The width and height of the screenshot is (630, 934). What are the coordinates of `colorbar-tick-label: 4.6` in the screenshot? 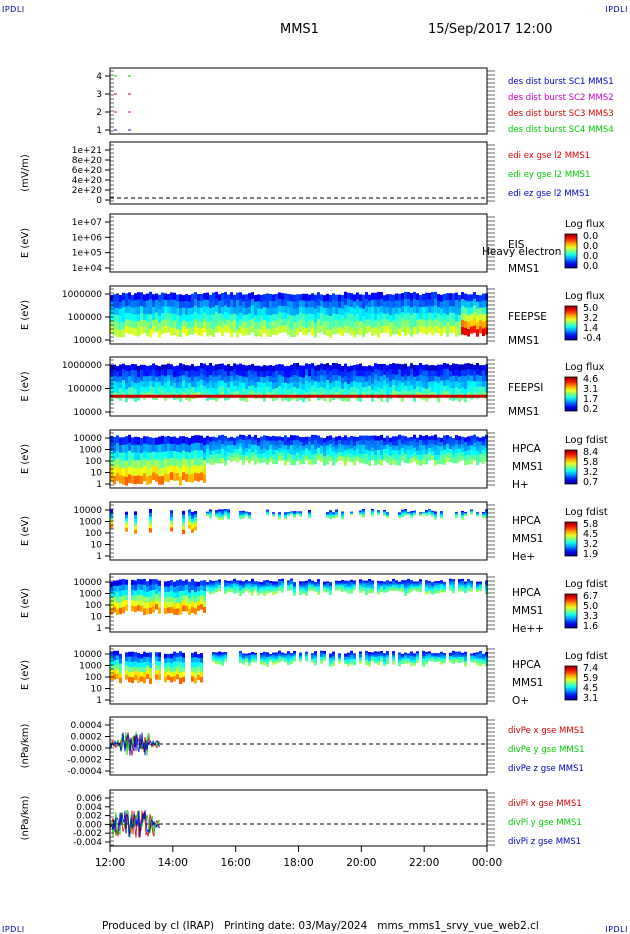 It's located at (590, 379).